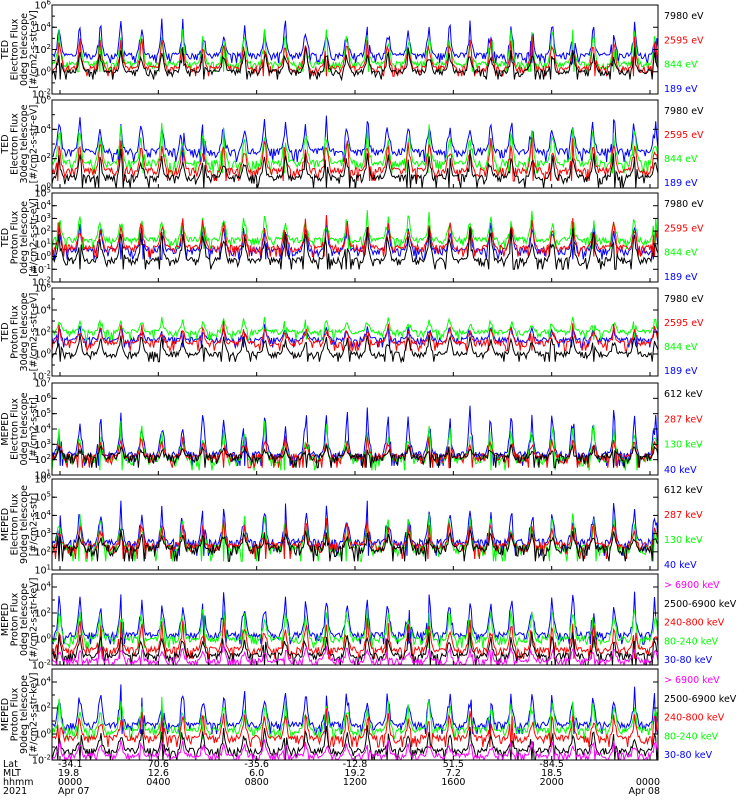 The height and width of the screenshot is (800, 750). What do you see at coordinates (453, 764) in the screenshot?
I see `x-tick-label: 51.5` at bounding box center [453, 764].